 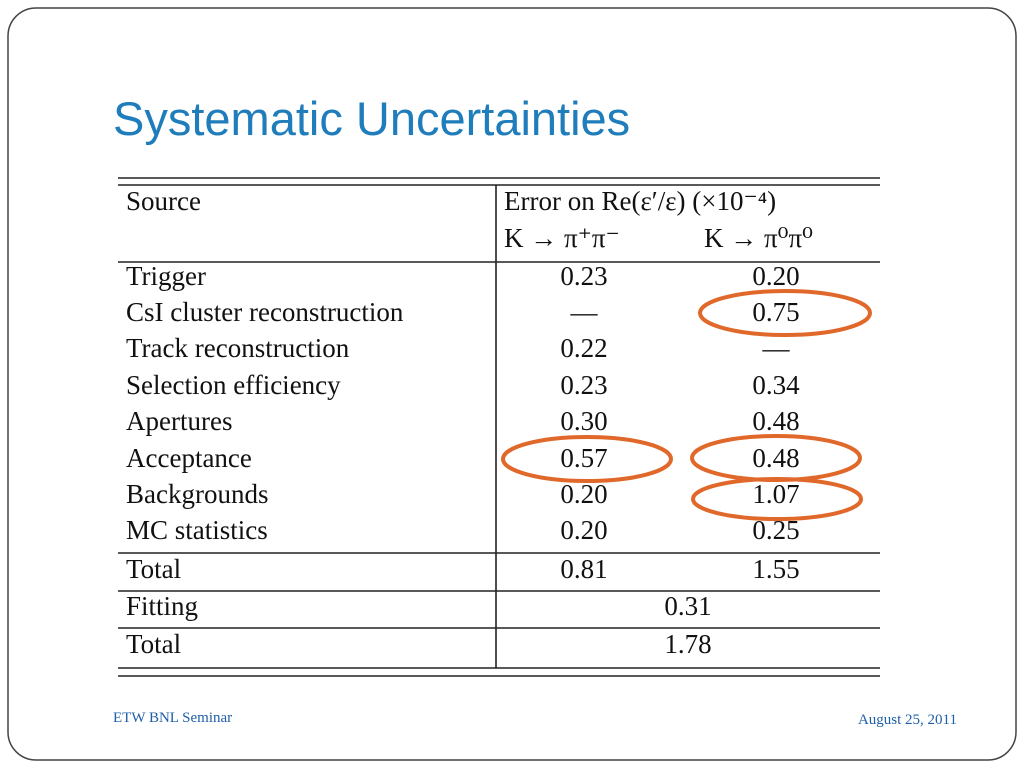 I want to click on value-cell: 0.34, so click(x=776, y=385).